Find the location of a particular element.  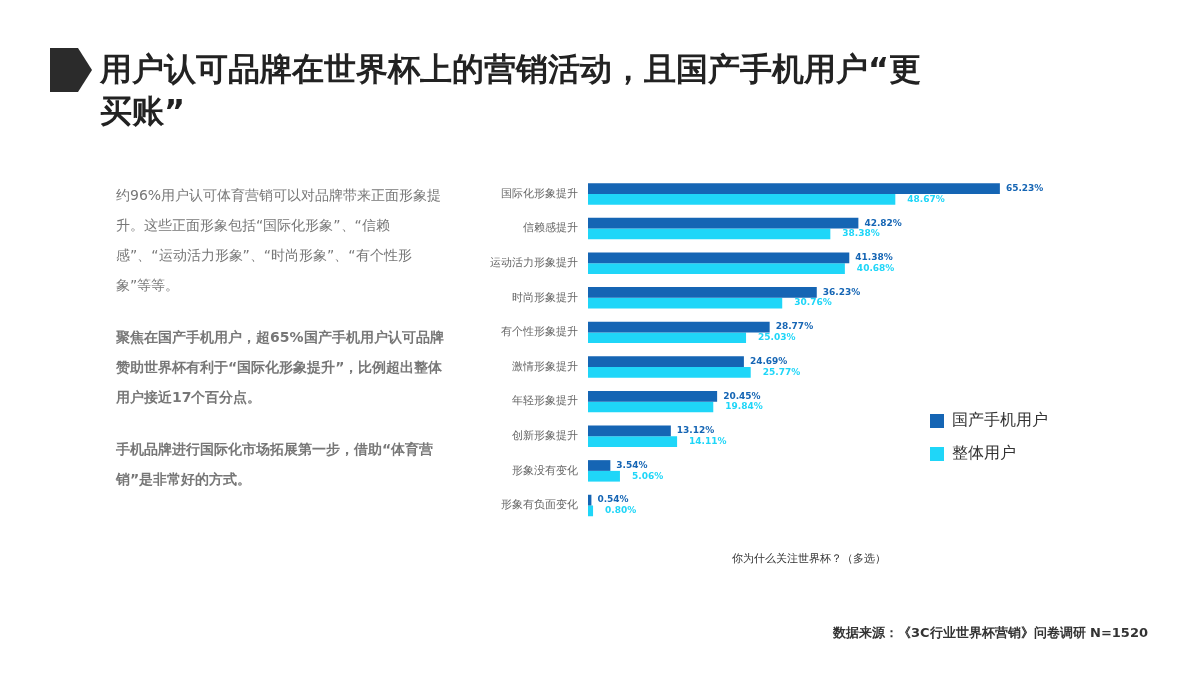

text: 手机品牌进行国际化市场拓展第一步，借助“体育营销”是非常好的方式。 is located at coordinates (275, 464).